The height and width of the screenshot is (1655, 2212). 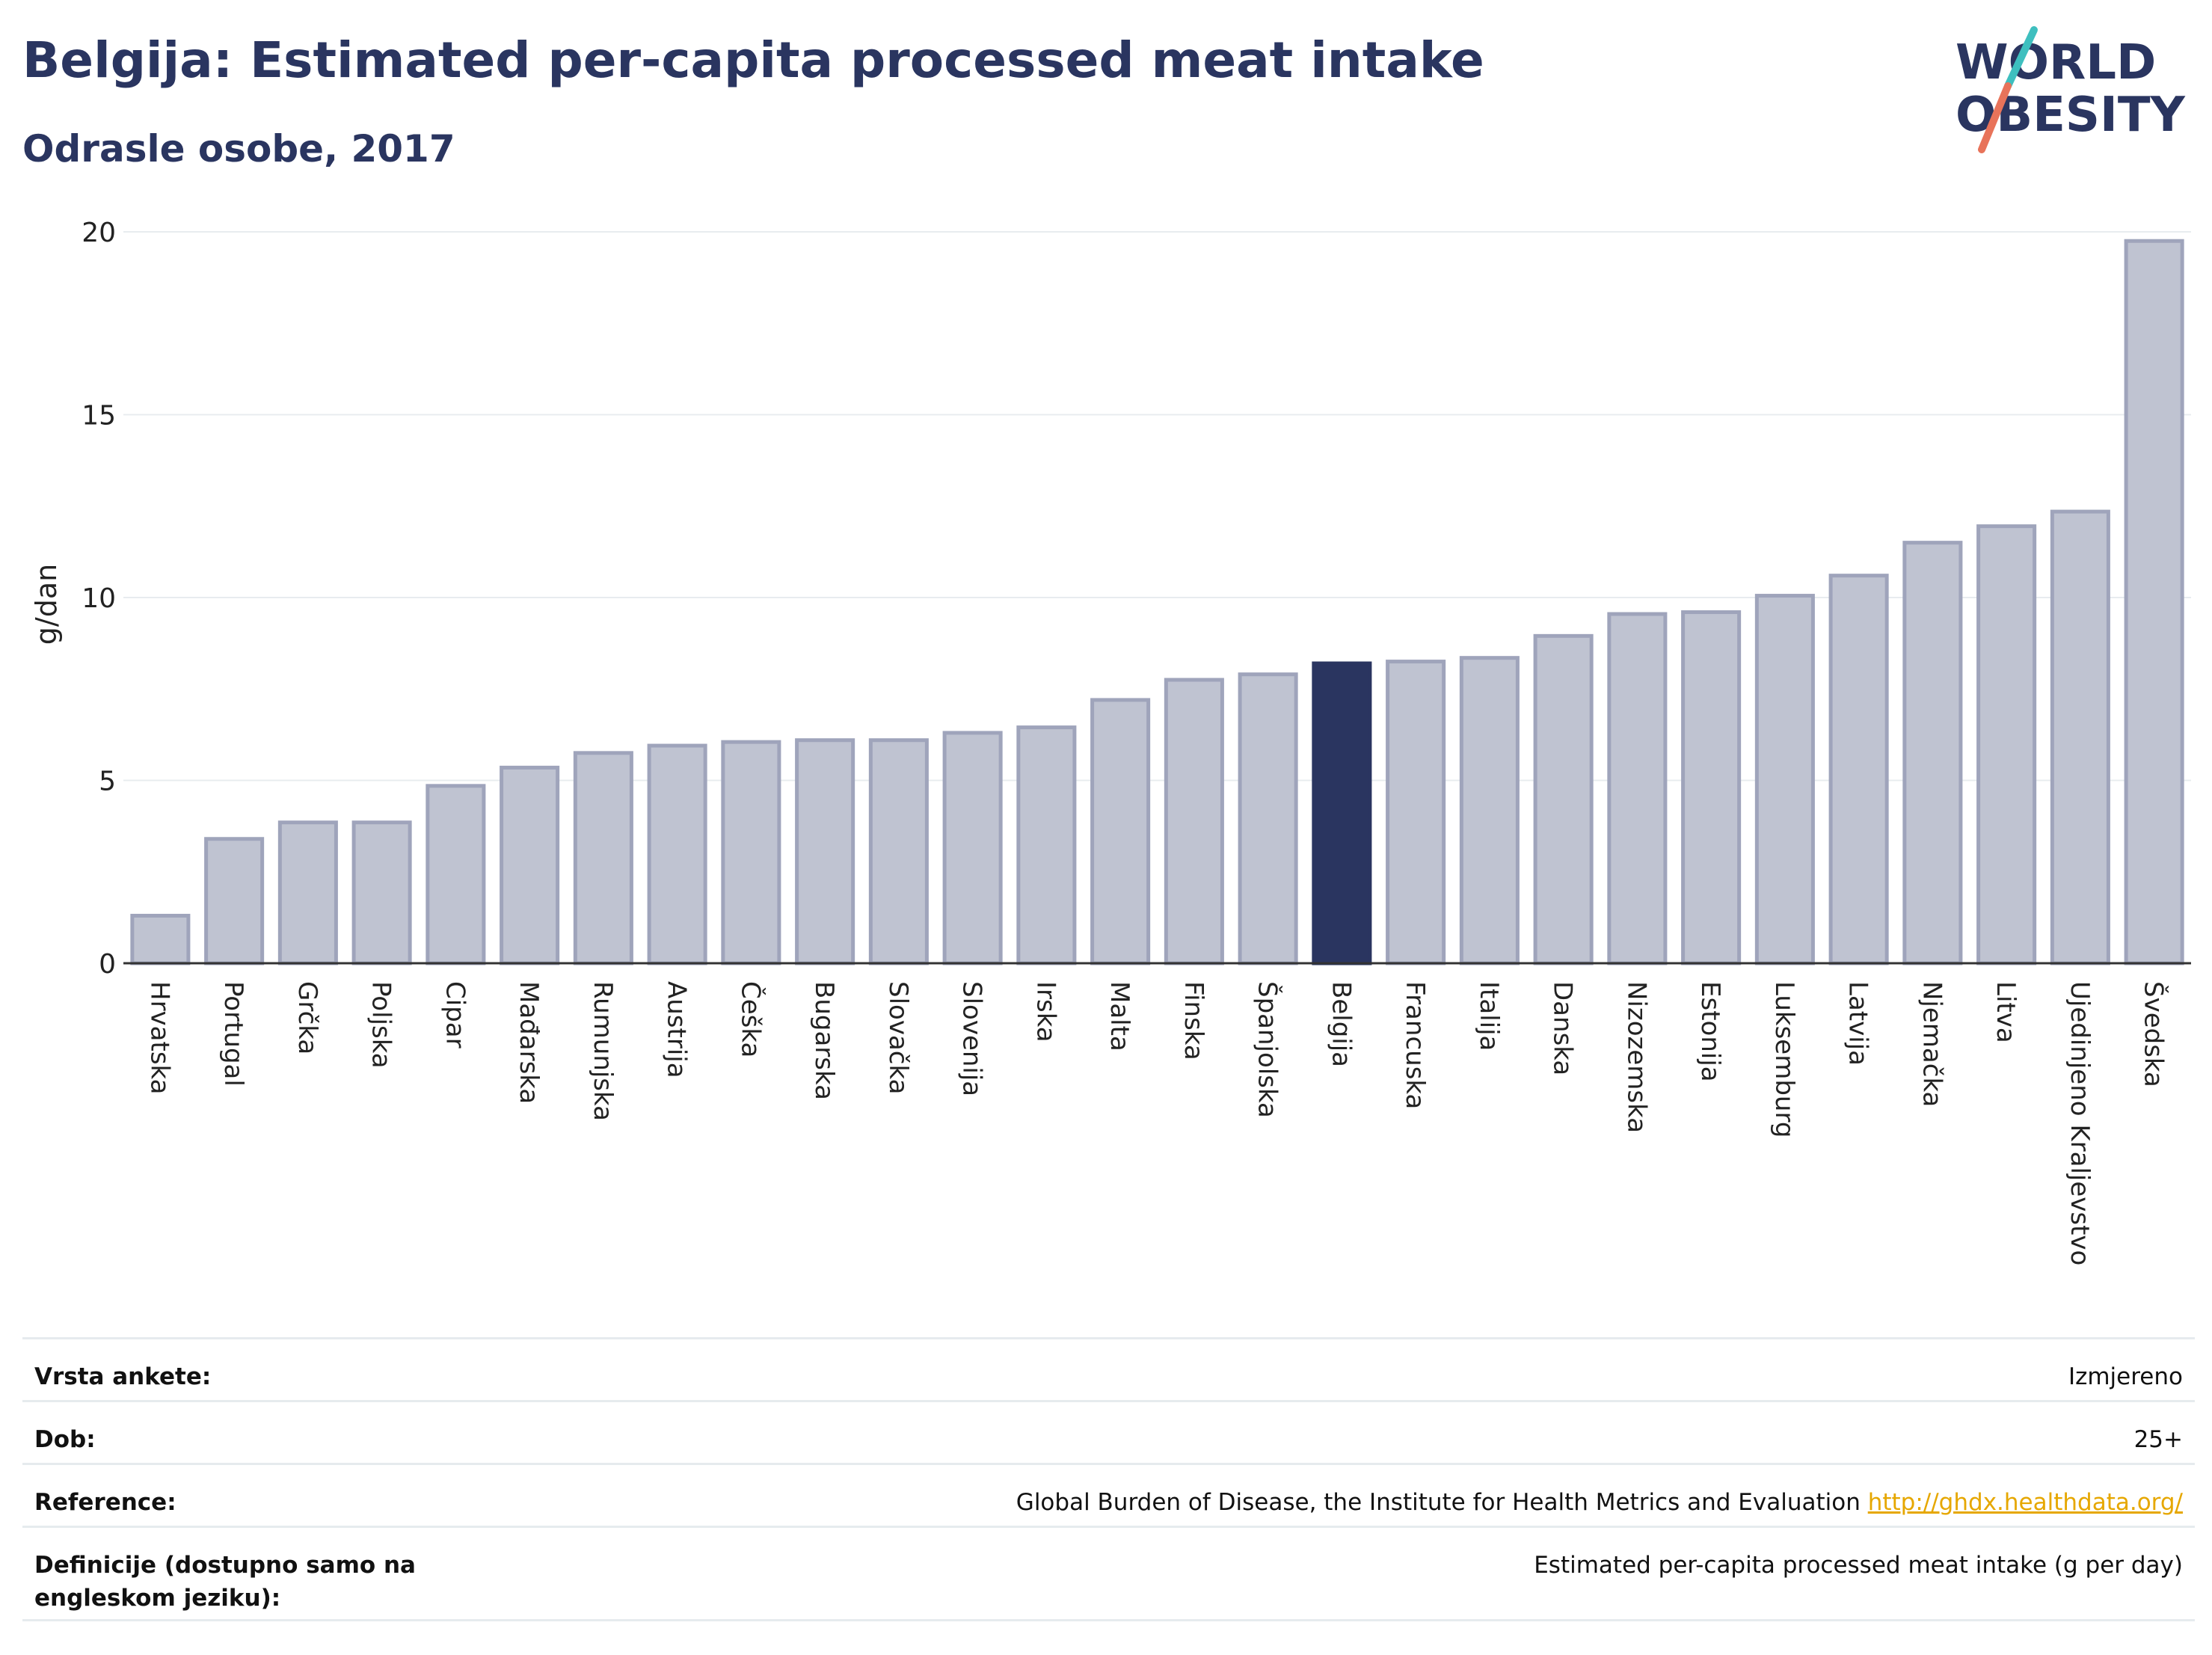 I want to click on x-tick-label: Hrvatska, so click(x=159, y=1037).